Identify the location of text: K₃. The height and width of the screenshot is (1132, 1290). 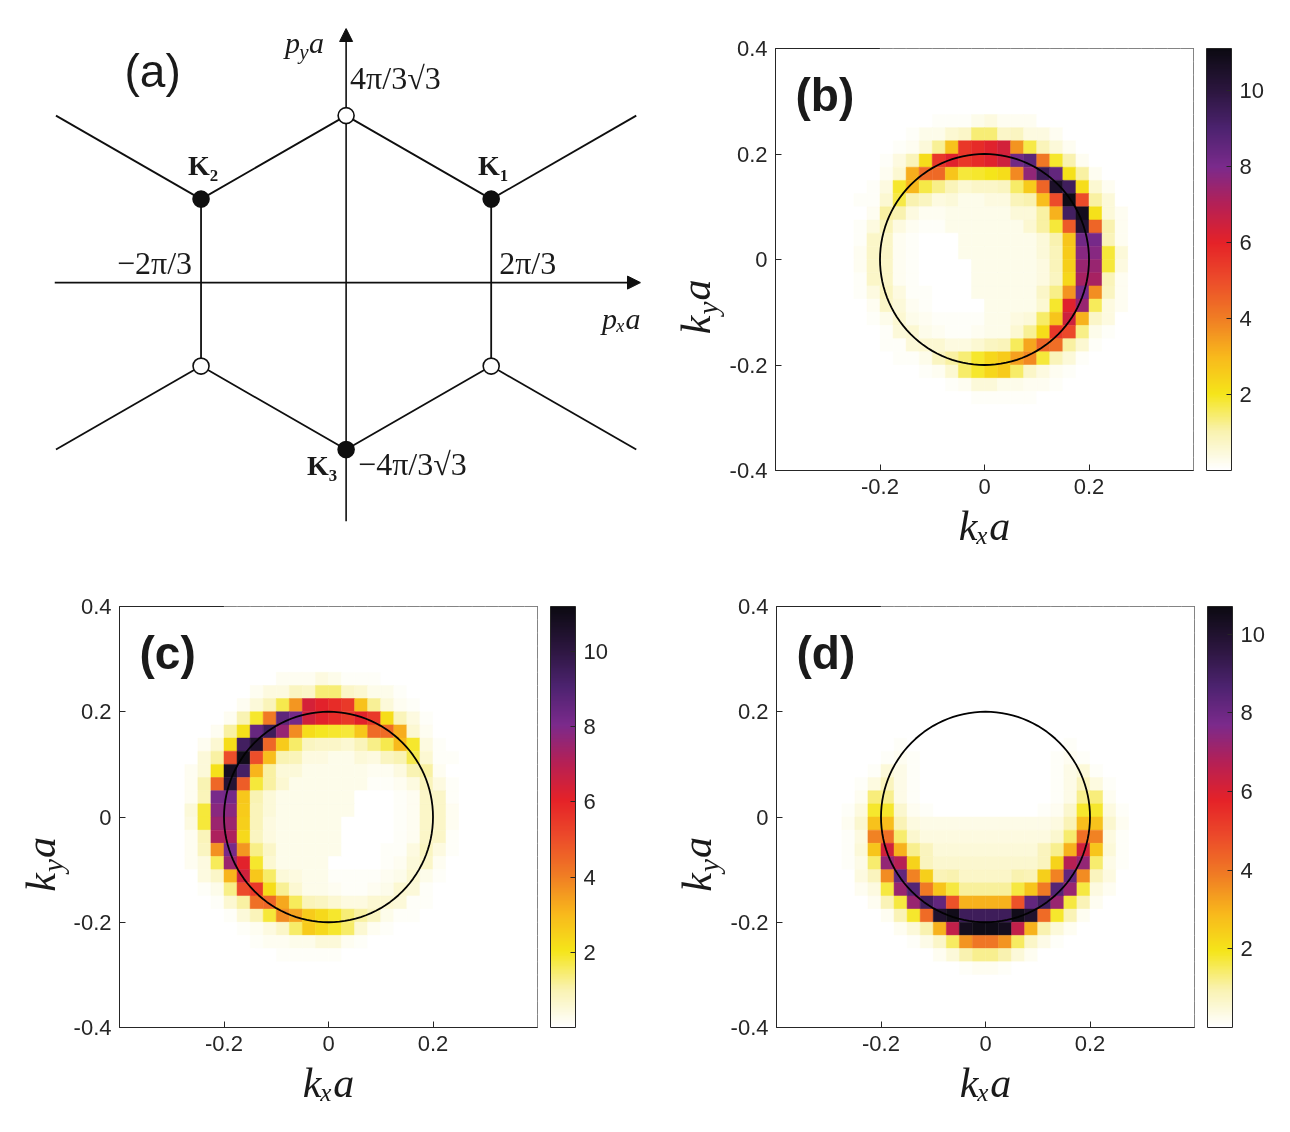
(322, 466).